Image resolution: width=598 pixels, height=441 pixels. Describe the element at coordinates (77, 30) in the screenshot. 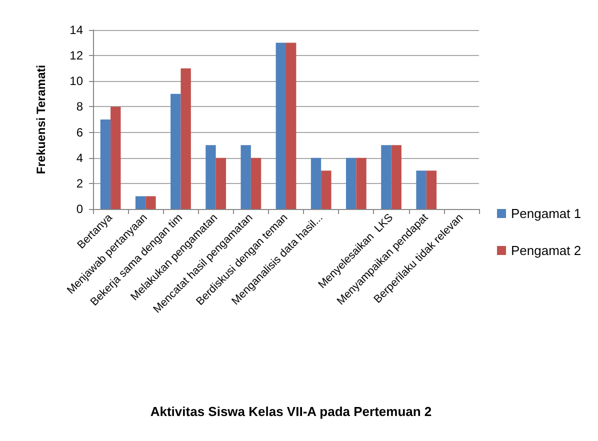

I see `y-tick-label: 14` at that location.